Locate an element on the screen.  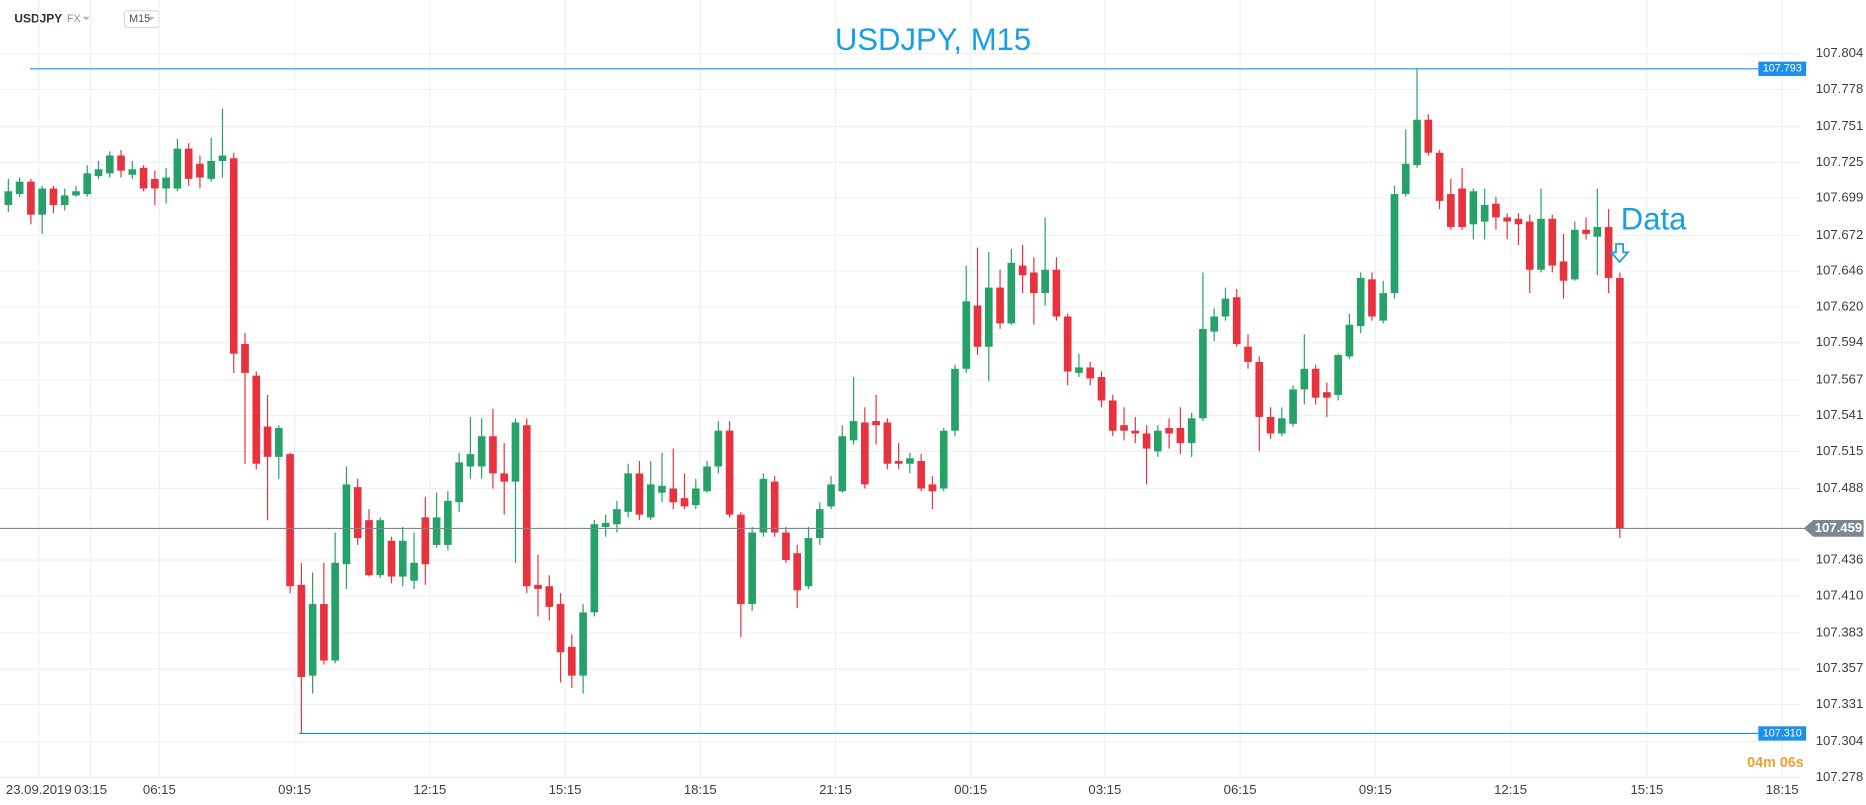
timeframe: M15 is located at coordinates (139, 19).